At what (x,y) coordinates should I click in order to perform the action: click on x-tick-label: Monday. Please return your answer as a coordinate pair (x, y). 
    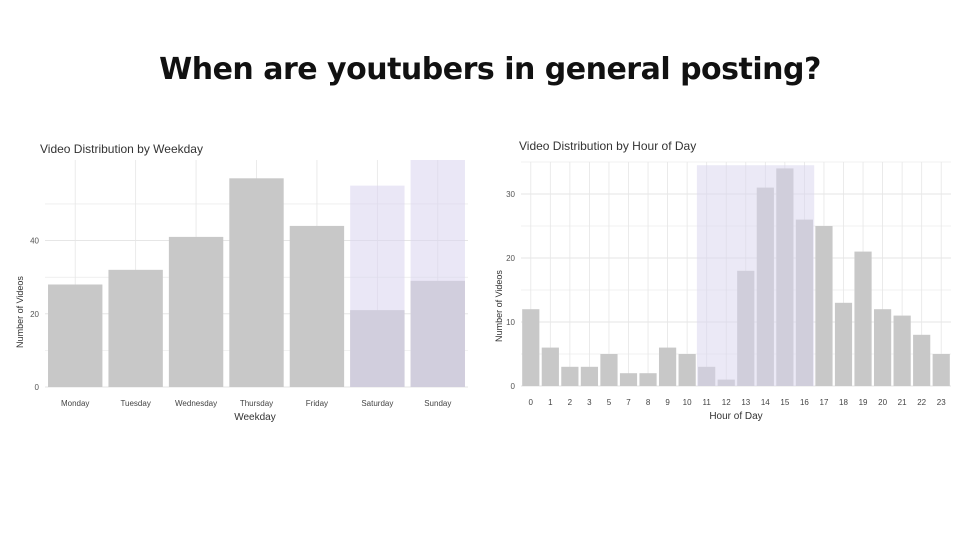
    Looking at the image, I should click on (75, 403).